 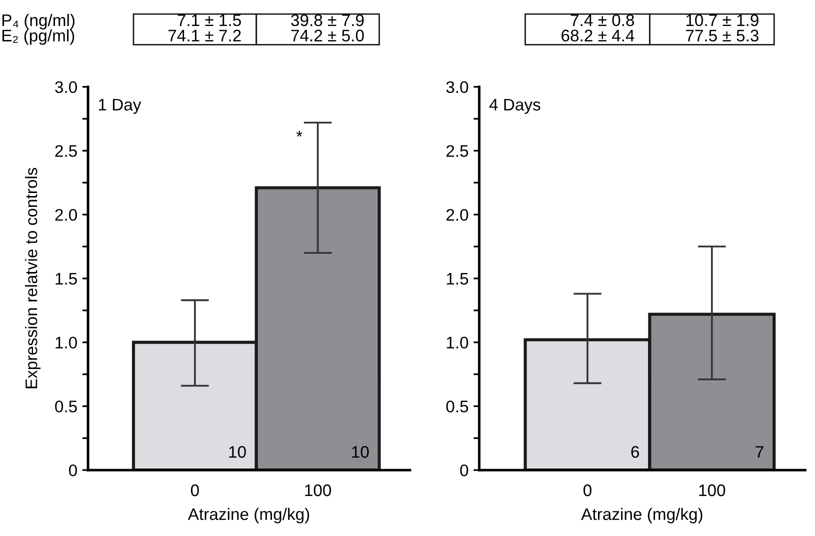 What do you see at coordinates (120, 106) in the screenshot?
I see `text: 1 Day` at bounding box center [120, 106].